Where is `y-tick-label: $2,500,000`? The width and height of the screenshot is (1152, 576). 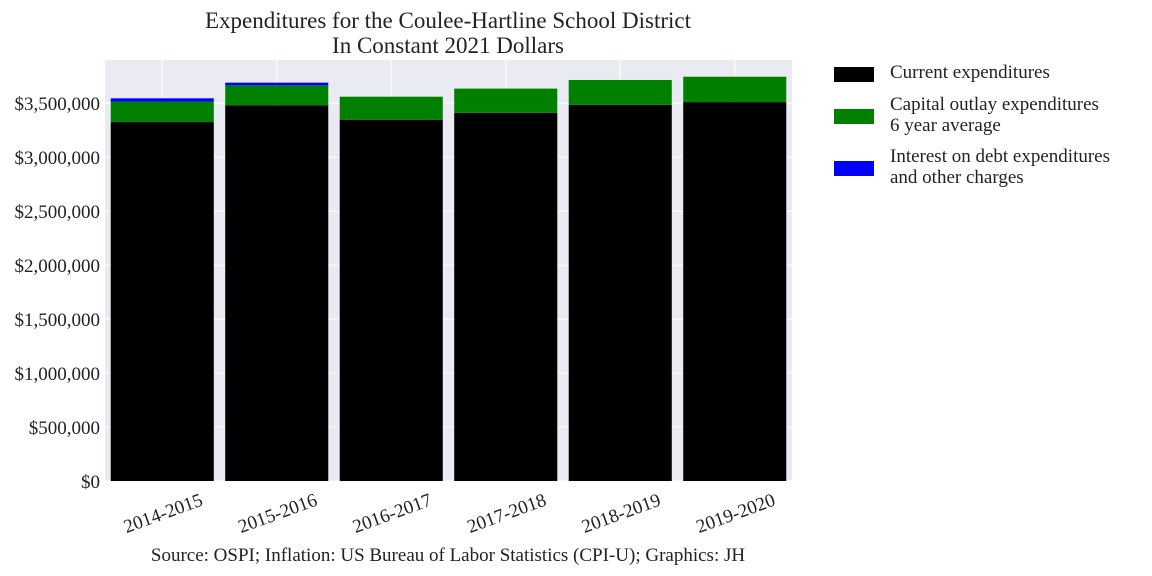
y-tick-label: $2,500,000 is located at coordinates (58, 212).